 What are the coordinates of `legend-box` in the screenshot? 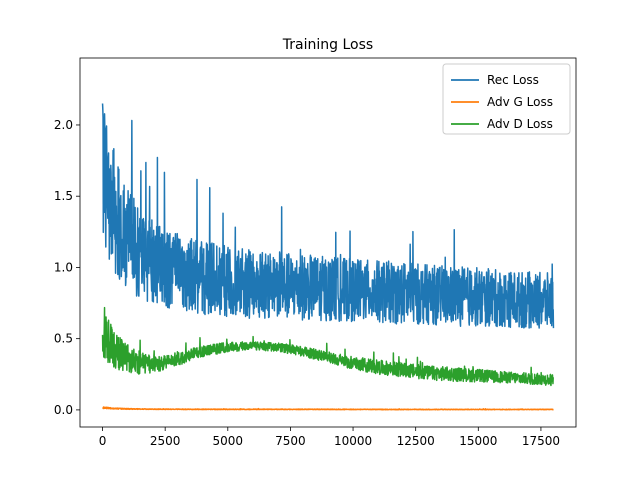 It's located at (506, 99).